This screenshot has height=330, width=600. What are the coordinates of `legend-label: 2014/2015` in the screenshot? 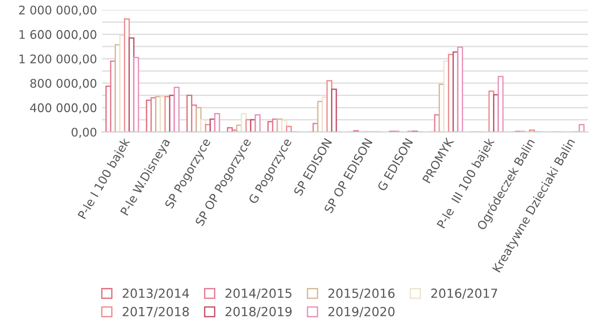 It's located at (259, 293).